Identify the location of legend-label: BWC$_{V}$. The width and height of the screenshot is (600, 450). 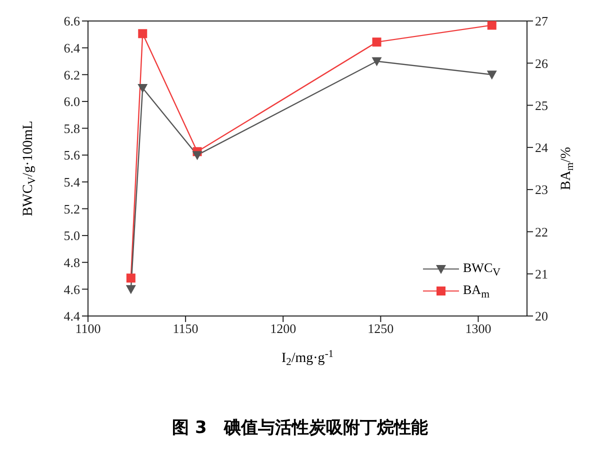
(481, 269).